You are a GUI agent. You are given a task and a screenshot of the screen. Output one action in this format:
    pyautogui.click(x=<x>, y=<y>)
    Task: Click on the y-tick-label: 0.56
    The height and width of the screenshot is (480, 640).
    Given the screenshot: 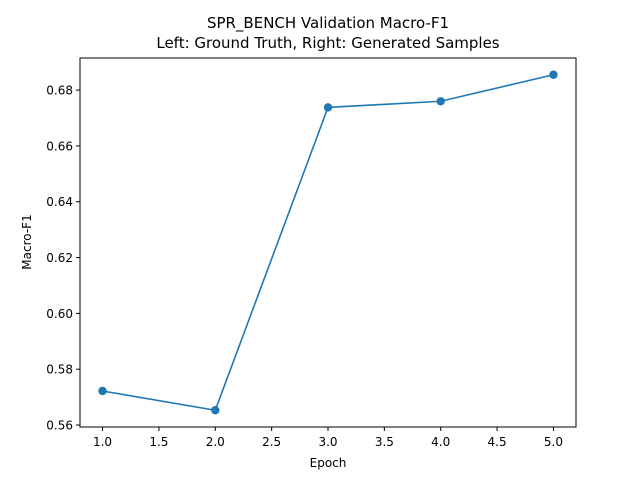 What is the action you would take?
    pyautogui.click(x=59, y=426)
    